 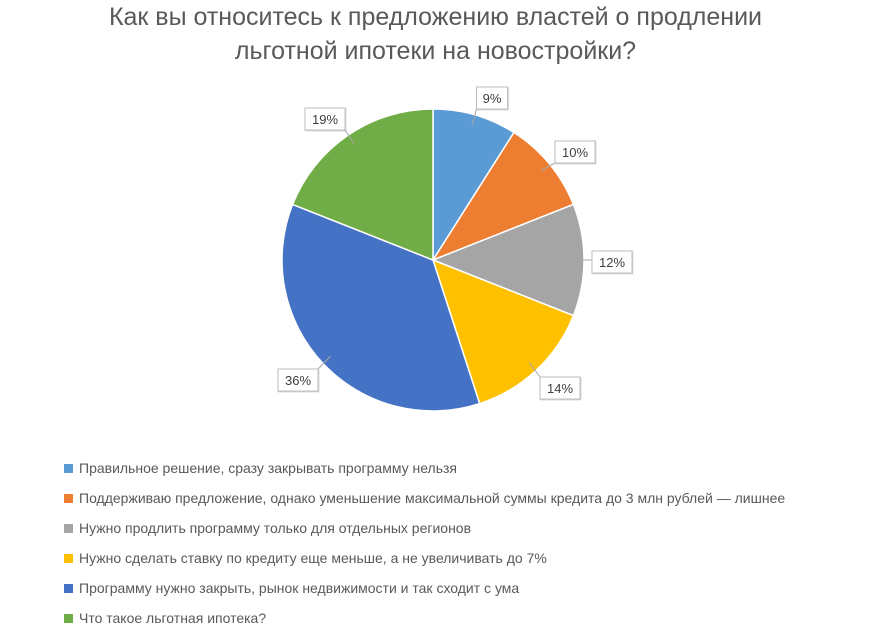 I want to click on legend-item-6: Что такое льготная ипотека?, so click(x=424, y=623).